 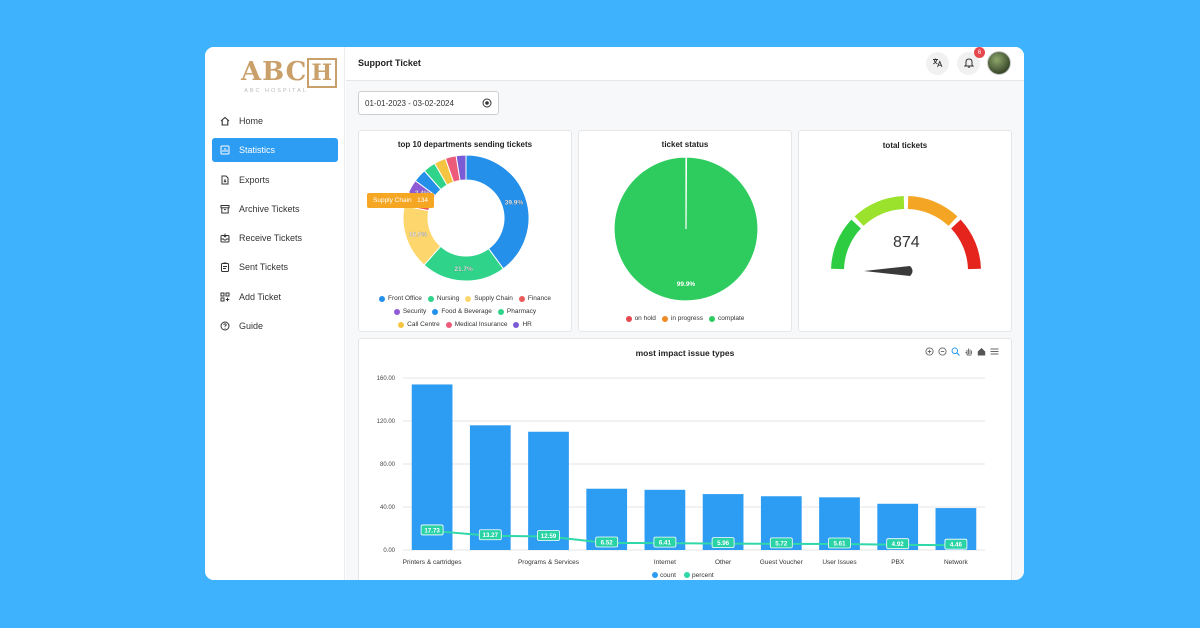 I want to click on status-title: ticket status, so click(x=685, y=144).